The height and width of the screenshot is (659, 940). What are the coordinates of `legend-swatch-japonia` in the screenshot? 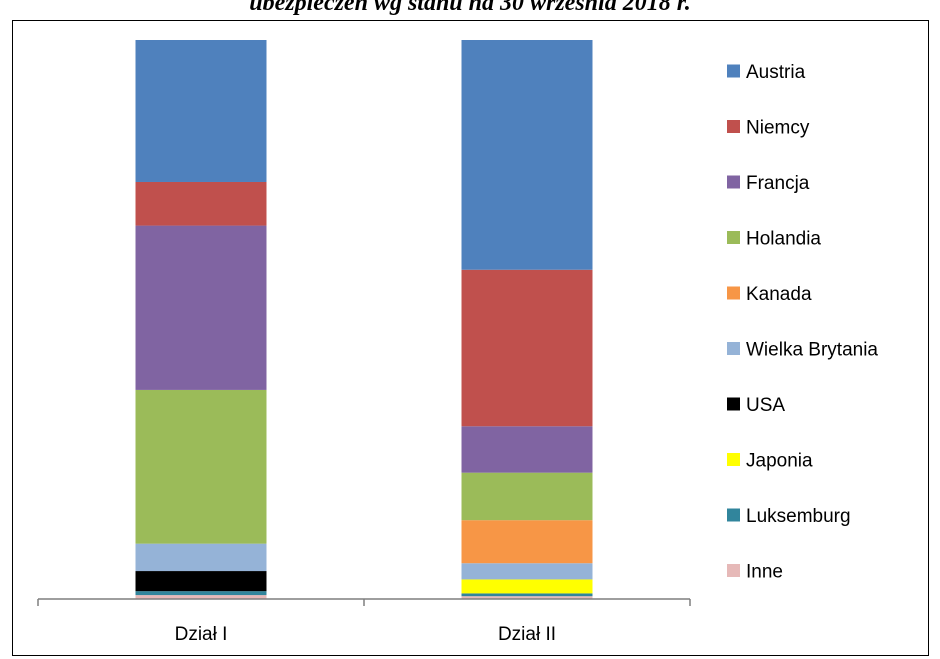 It's located at (733, 459).